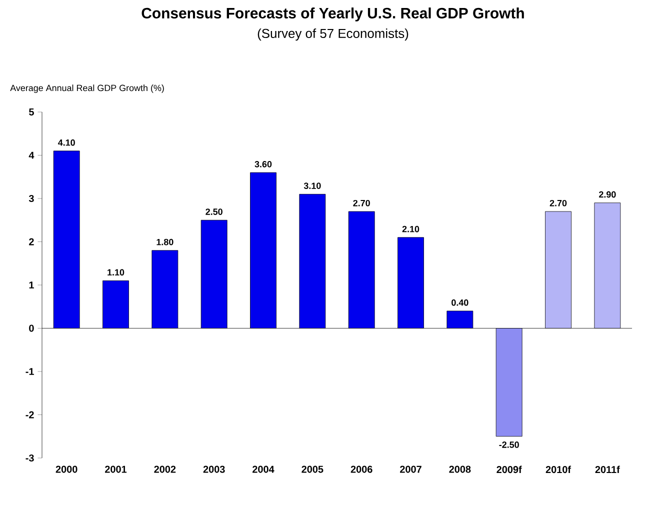 This screenshot has height=517, width=647. Describe the element at coordinates (31, 112) in the screenshot. I see `y-tick-label: 5` at that location.